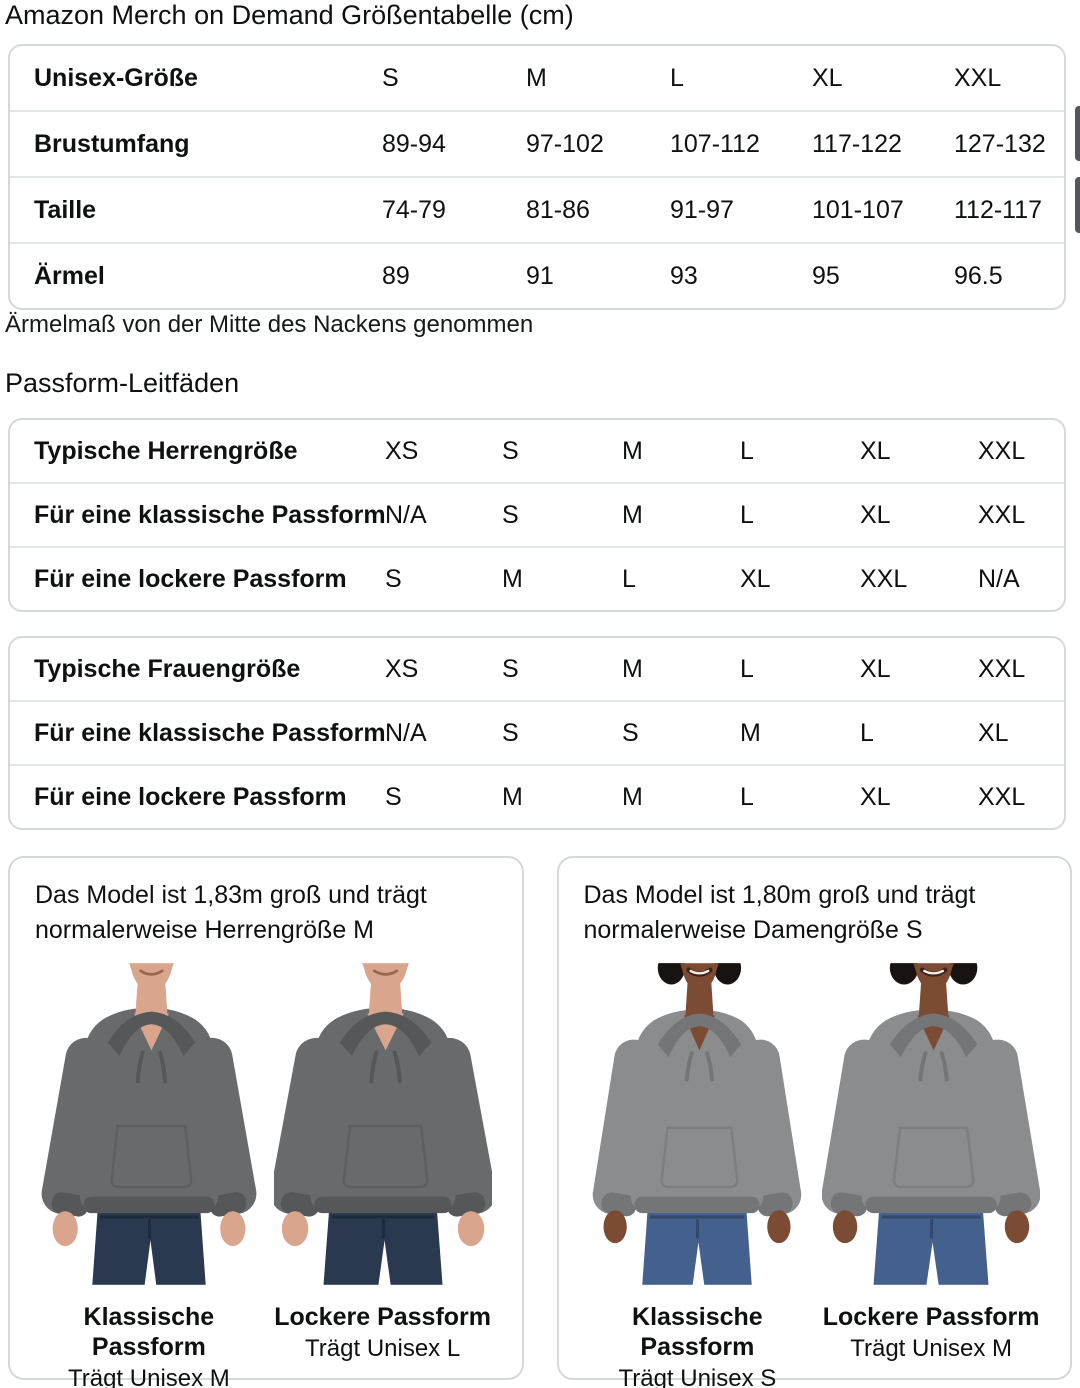 This screenshot has width=1080, height=1388. I want to click on row-label: Unisex-Größe, so click(116, 77).